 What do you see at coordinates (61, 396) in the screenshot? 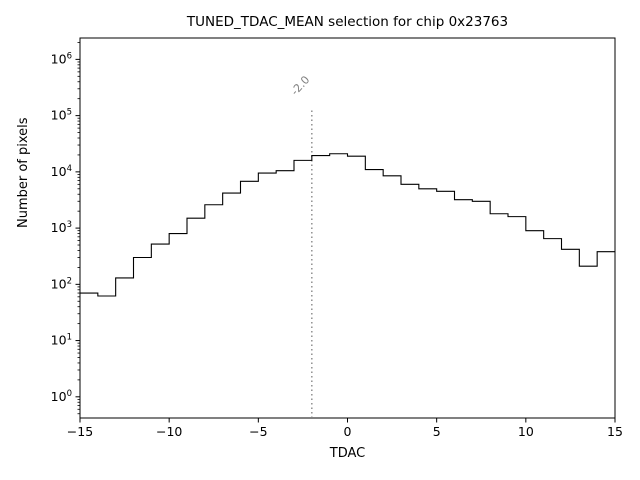
I see `svg-text: 10⁰` at bounding box center [61, 396].